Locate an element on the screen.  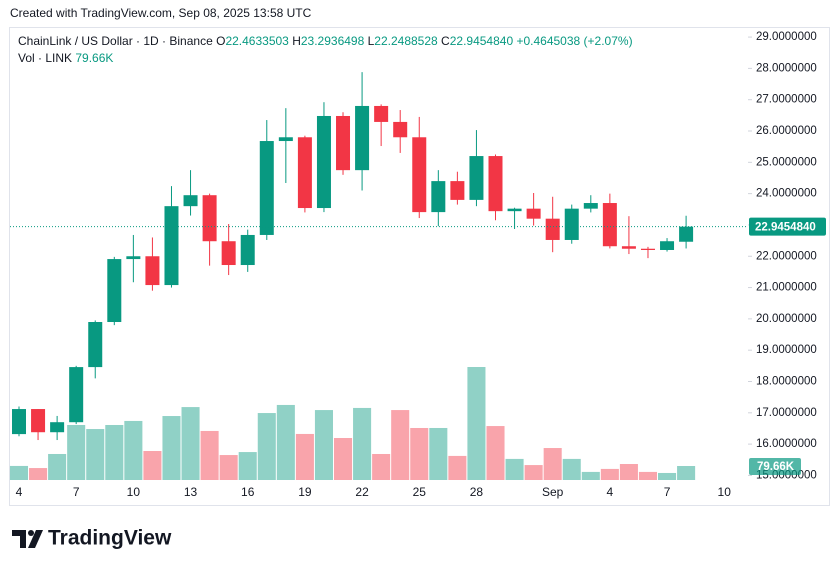
o-value: 22.4633503 is located at coordinates (257, 41).